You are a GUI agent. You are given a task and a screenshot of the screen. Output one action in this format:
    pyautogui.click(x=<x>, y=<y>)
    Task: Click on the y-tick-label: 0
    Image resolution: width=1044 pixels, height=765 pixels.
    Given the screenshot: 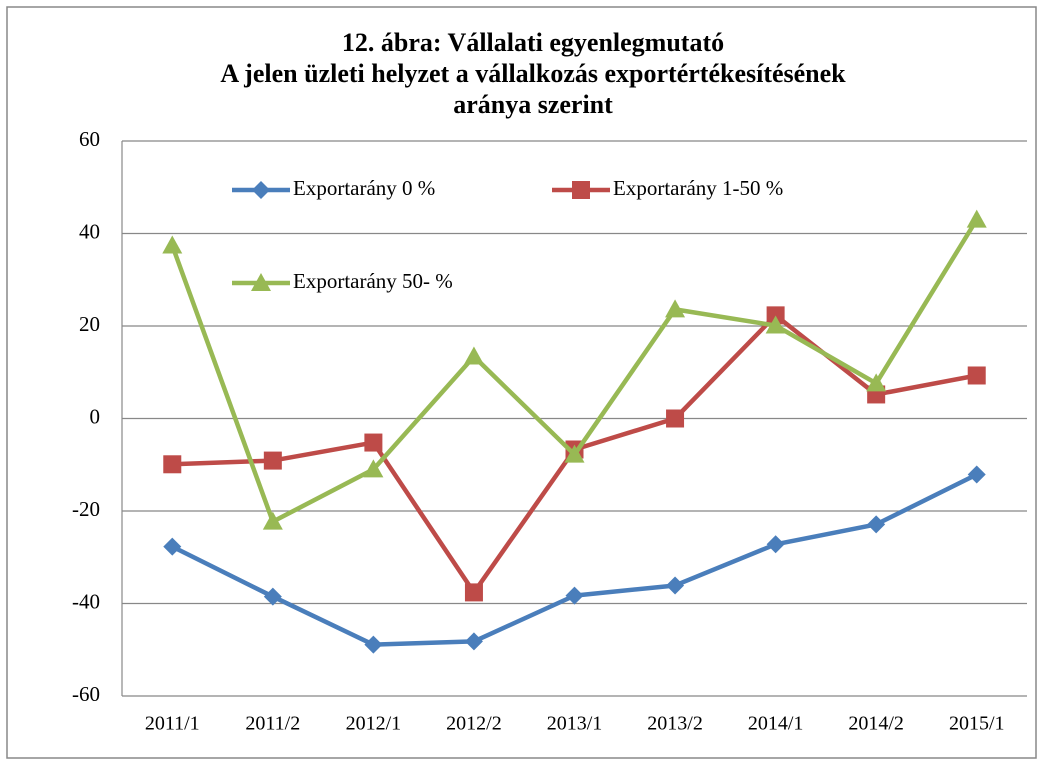 What is the action you would take?
    pyautogui.click(x=95, y=416)
    